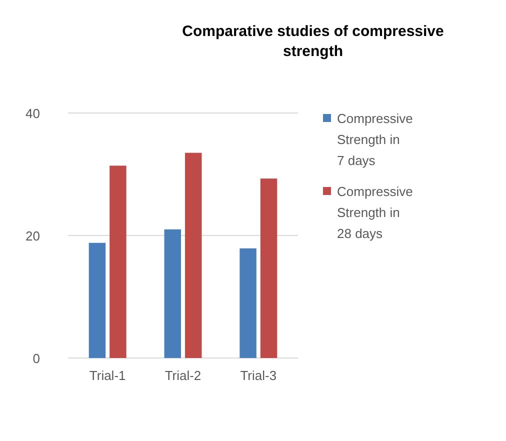 The image size is (506, 441). Describe the element at coordinates (258, 375) in the screenshot. I see `x-tick-label: Trial-3` at that location.